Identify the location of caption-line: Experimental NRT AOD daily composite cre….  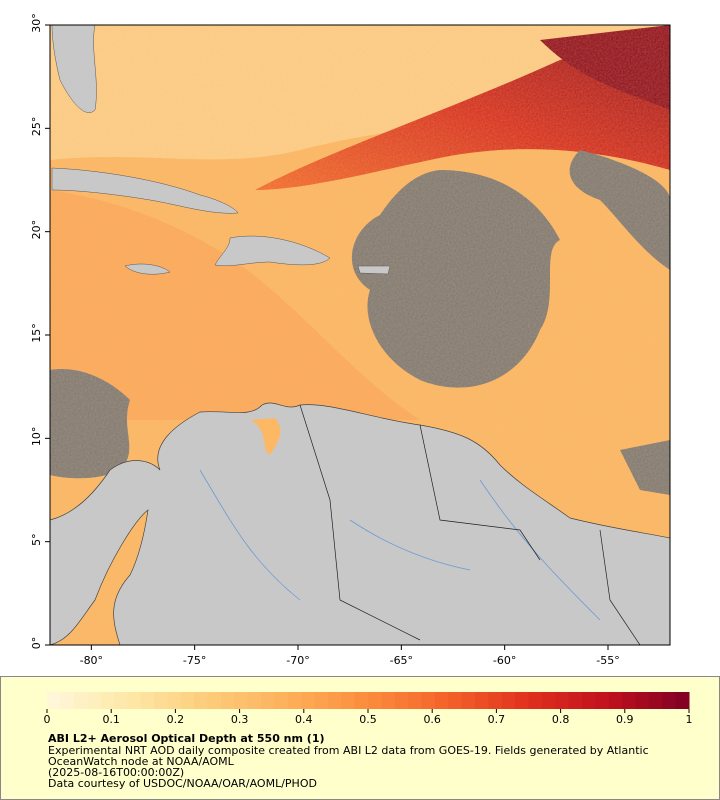
(348, 750).